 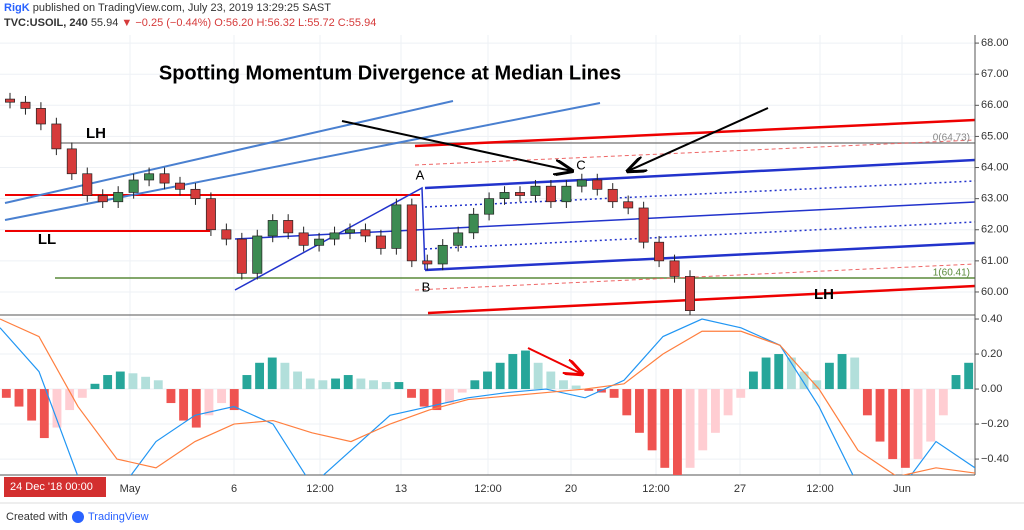 What do you see at coordinates (571, 489) in the screenshot?
I see `x-tick-label: 20` at bounding box center [571, 489].